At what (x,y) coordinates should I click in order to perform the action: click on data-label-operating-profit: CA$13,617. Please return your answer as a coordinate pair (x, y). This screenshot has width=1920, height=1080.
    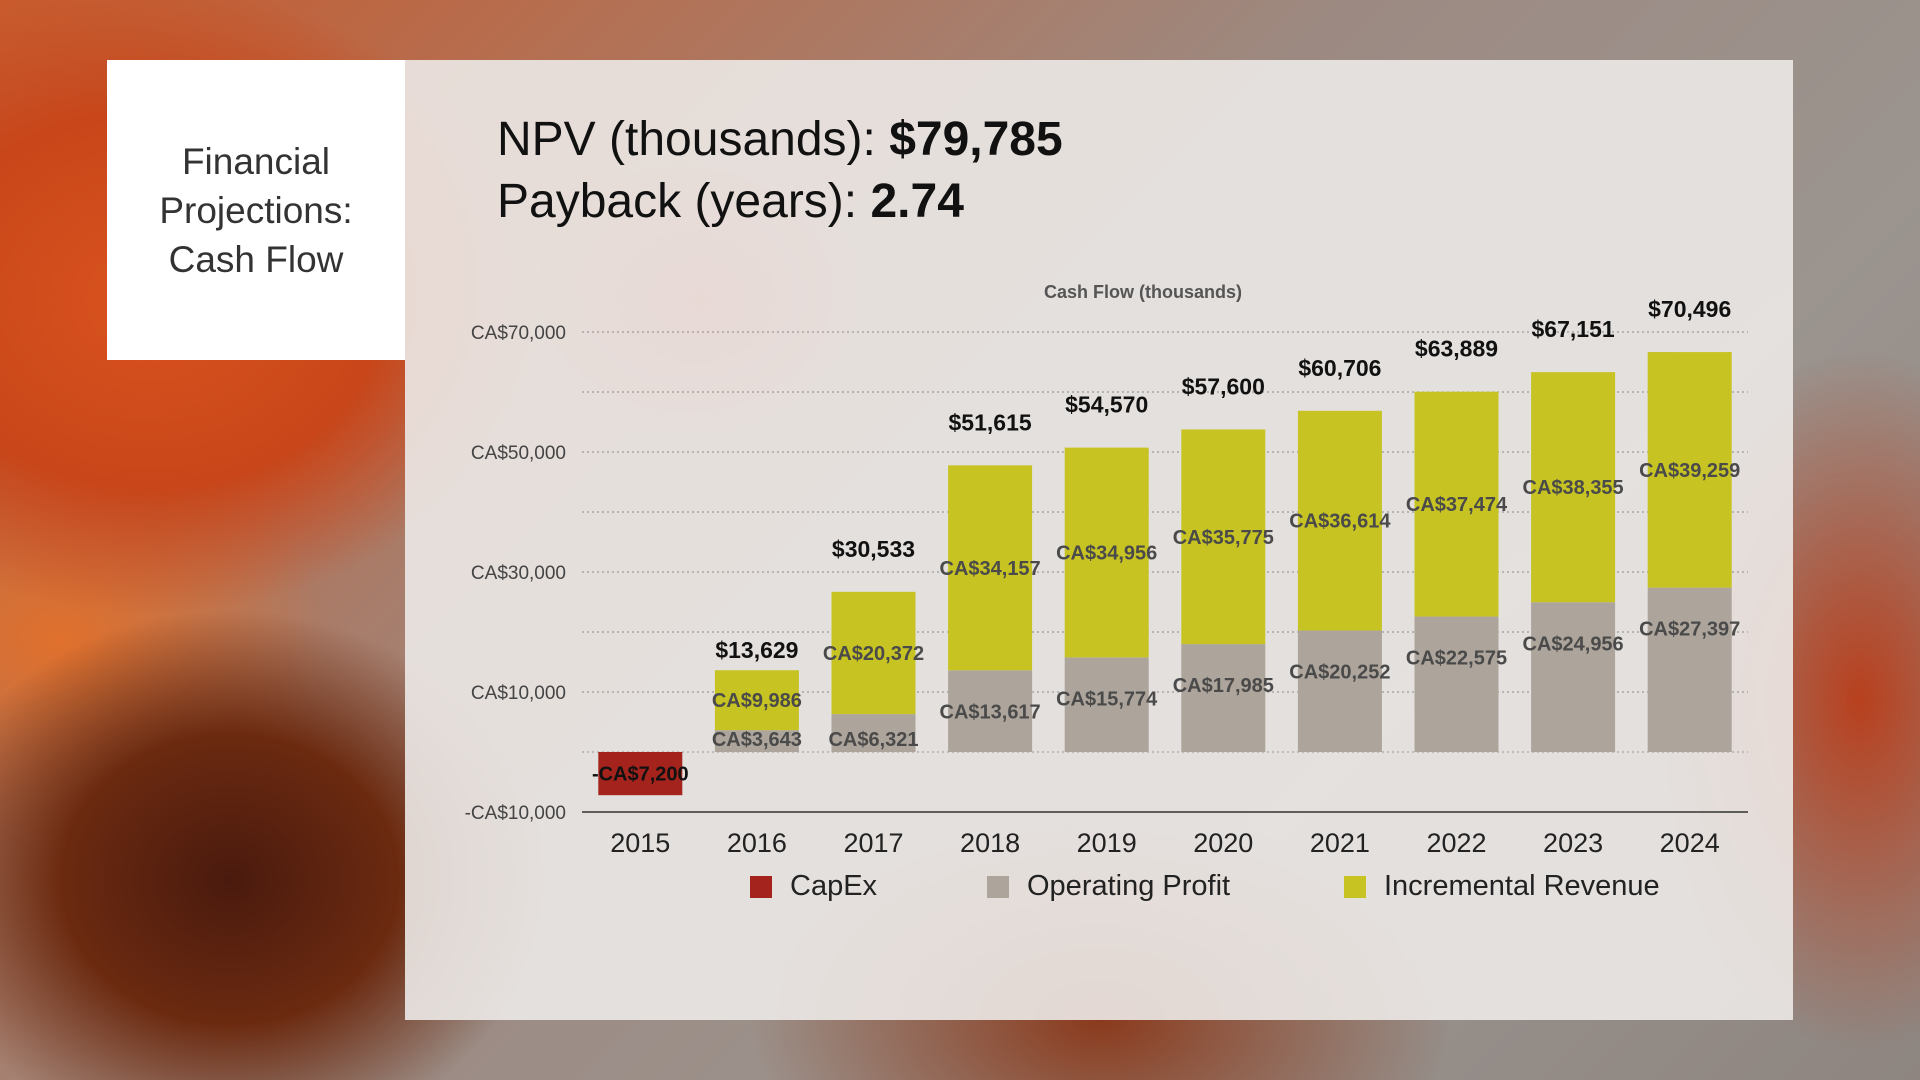
    Looking at the image, I should click on (990, 712).